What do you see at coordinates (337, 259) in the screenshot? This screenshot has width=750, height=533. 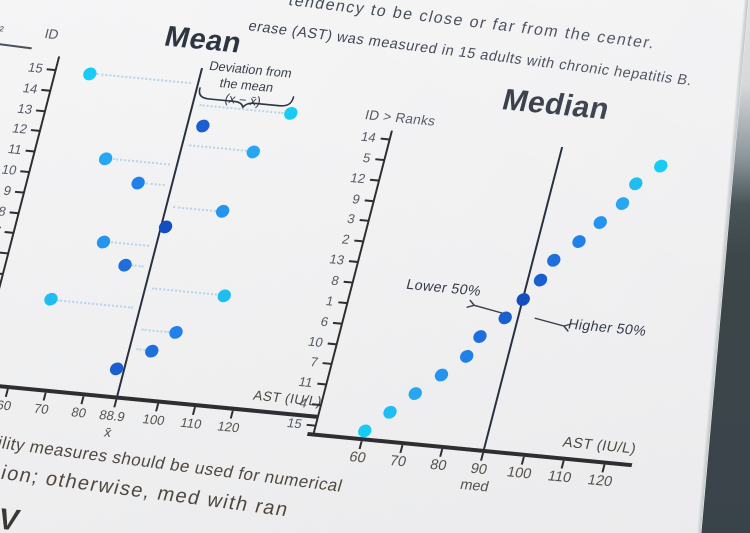 I see `y-axis-tick-label: 13` at bounding box center [337, 259].